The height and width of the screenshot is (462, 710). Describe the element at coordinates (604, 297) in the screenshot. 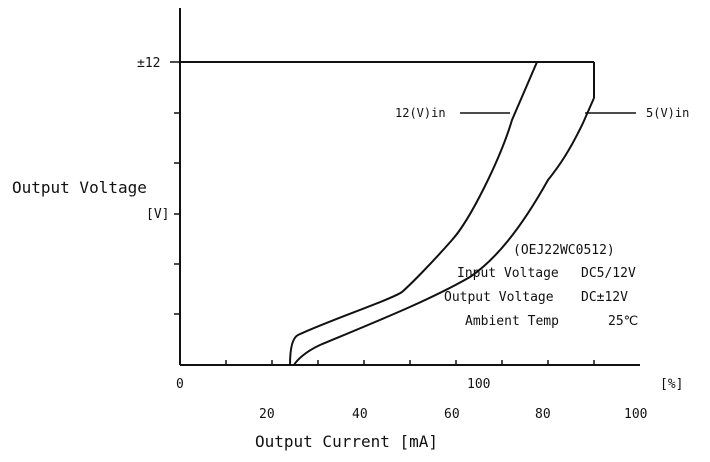

I see `annotation-output-value: DC±12V` at that location.